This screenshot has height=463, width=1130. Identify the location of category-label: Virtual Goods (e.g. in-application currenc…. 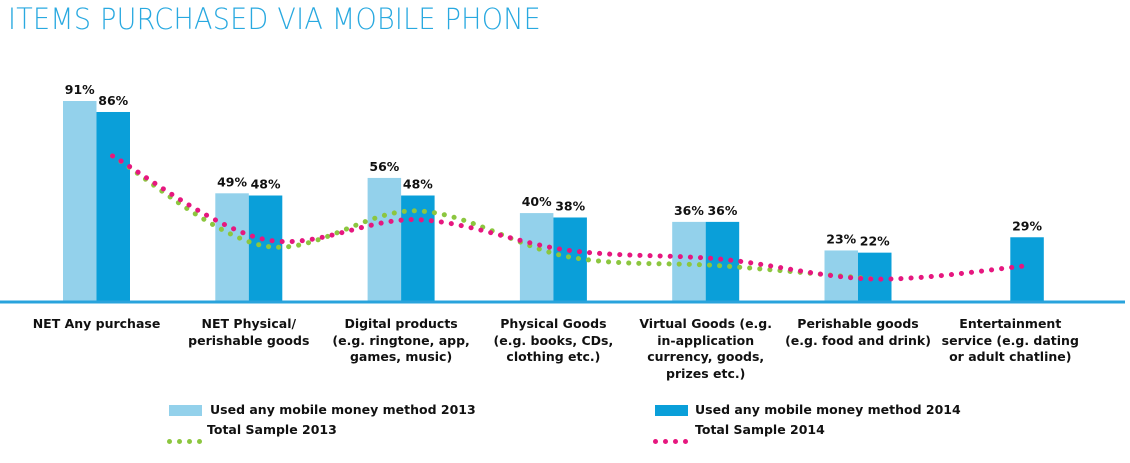
(706, 349).